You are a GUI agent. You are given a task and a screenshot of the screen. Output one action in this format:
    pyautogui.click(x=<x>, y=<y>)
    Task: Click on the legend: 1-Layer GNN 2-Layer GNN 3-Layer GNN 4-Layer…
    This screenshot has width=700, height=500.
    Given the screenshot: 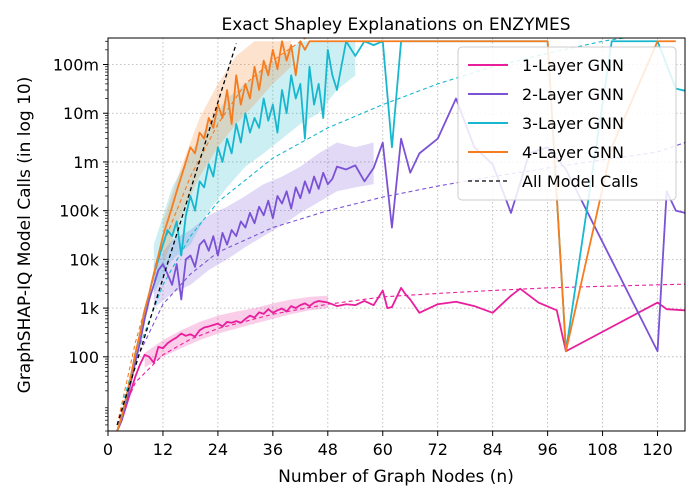 What is the action you would take?
    pyautogui.click(x=567, y=123)
    